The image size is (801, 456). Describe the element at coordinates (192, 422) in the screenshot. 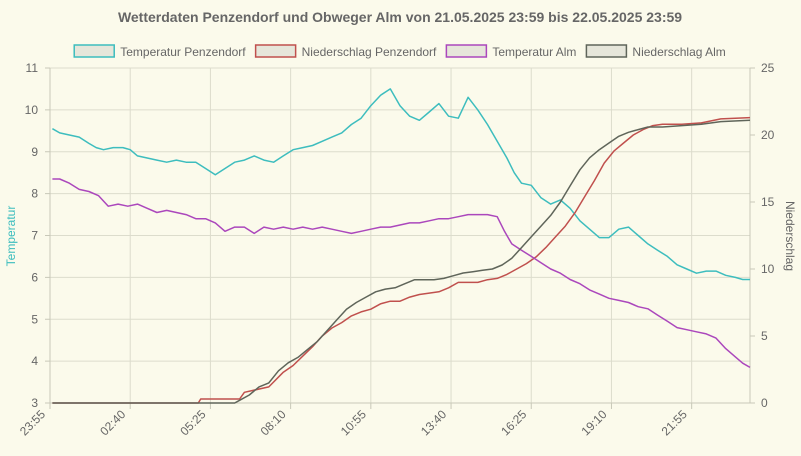

I see `x-tick-label: 05:25` at that location.